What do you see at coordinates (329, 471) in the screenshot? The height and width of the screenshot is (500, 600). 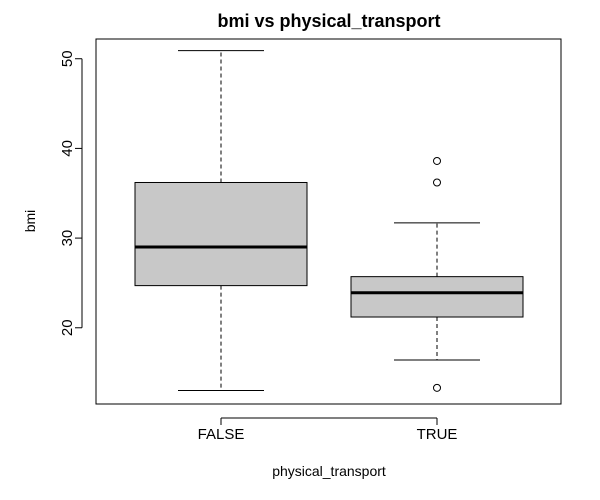 I see `x-axis-label: physical_transport` at bounding box center [329, 471].